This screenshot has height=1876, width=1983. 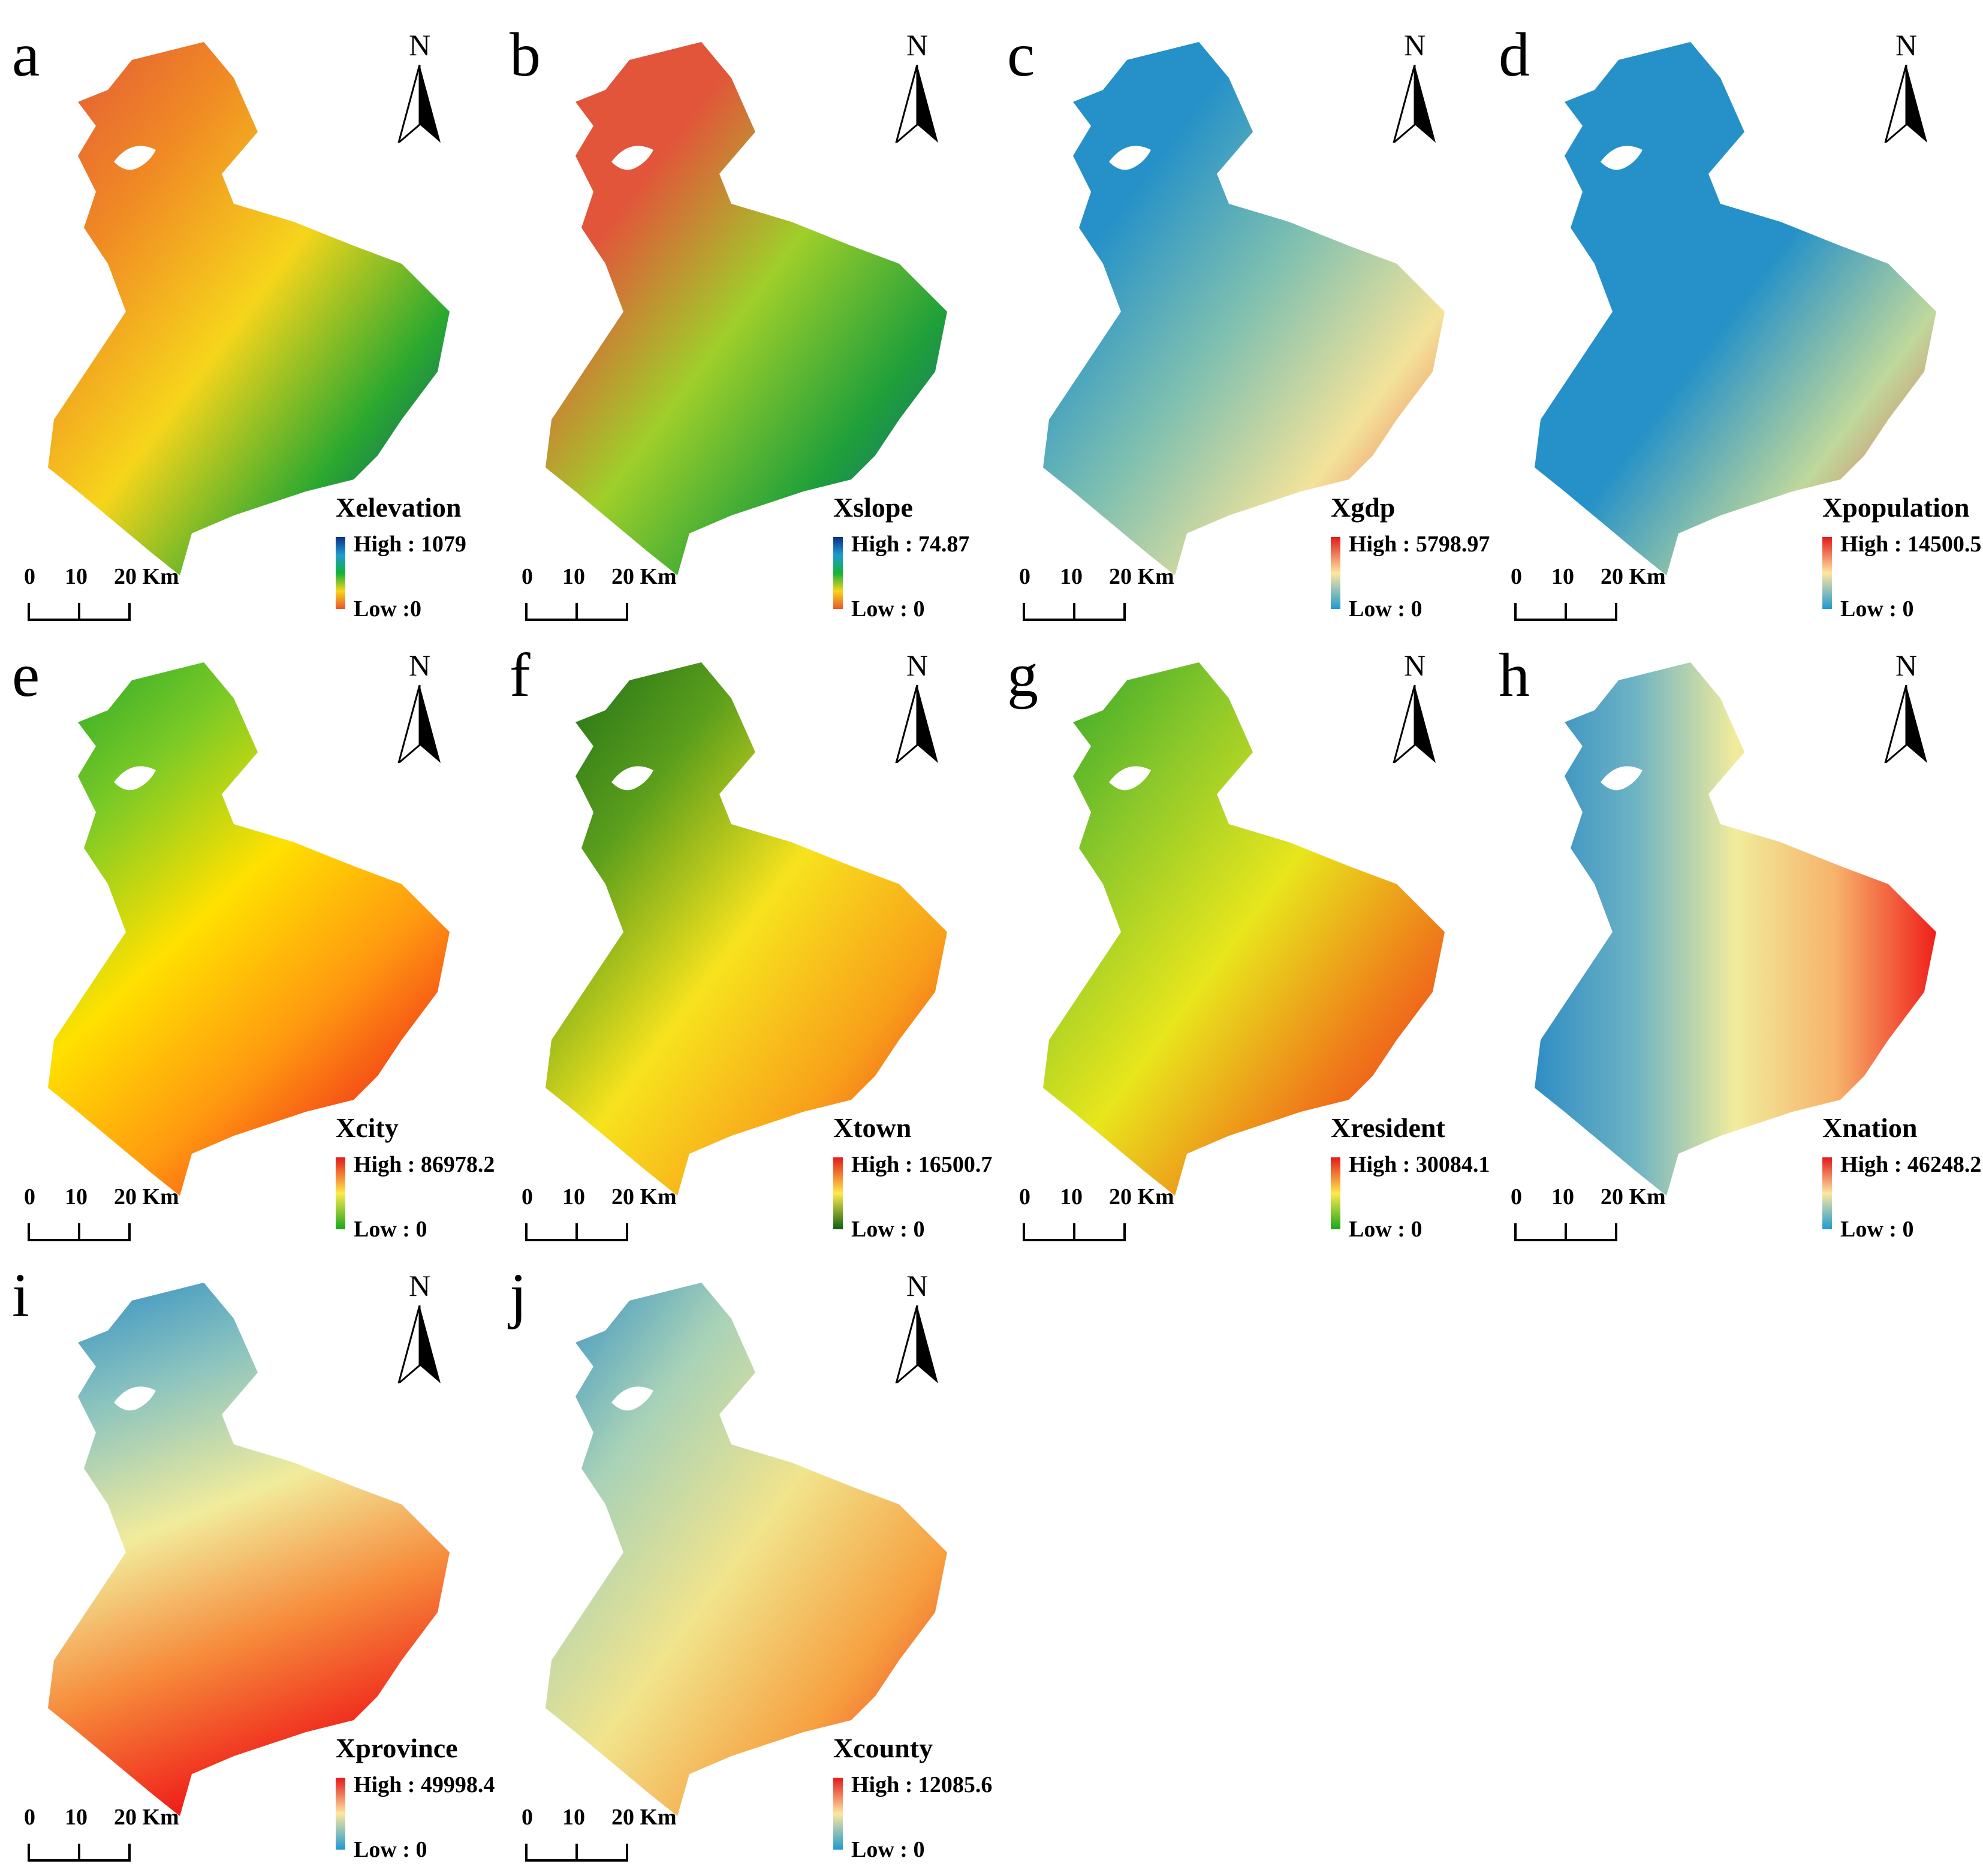 What do you see at coordinates (21, 1295) in the screenshot?
I see `panel-letter: i` at bounding box center [21, 1295].